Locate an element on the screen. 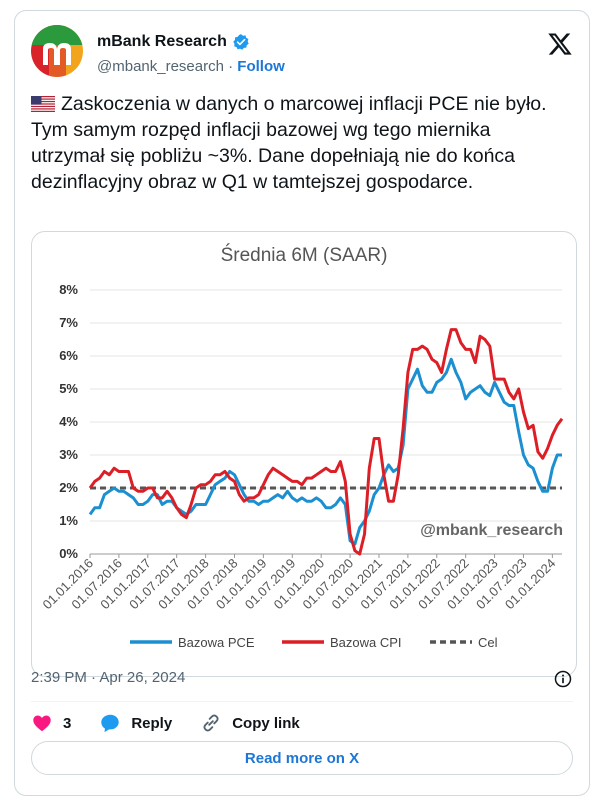 The width and height of the screenshot is (604, 804). us-flag-icon is located at coordinates (43, 104).